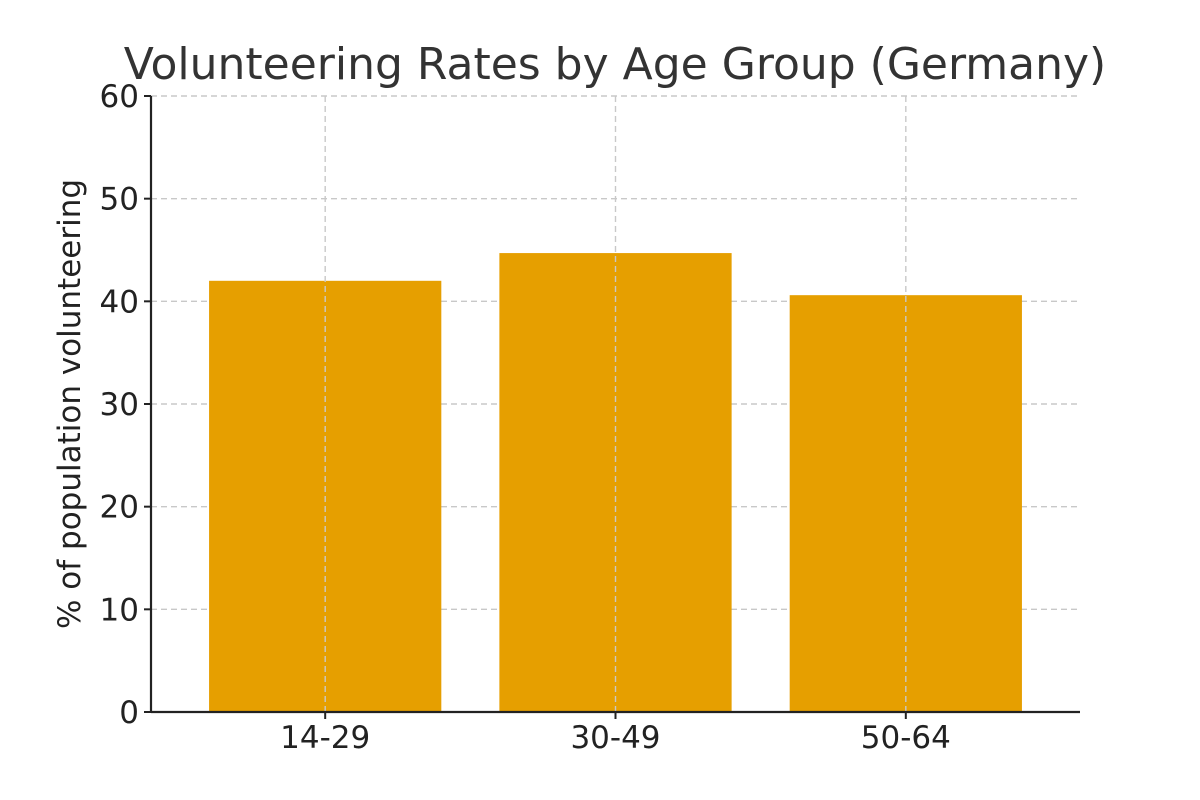 This screenshot has width=1200, height=800. Describe the element at coordinates (119, 405) in the screenshot. I see `y-tick-label: 30` at that location.